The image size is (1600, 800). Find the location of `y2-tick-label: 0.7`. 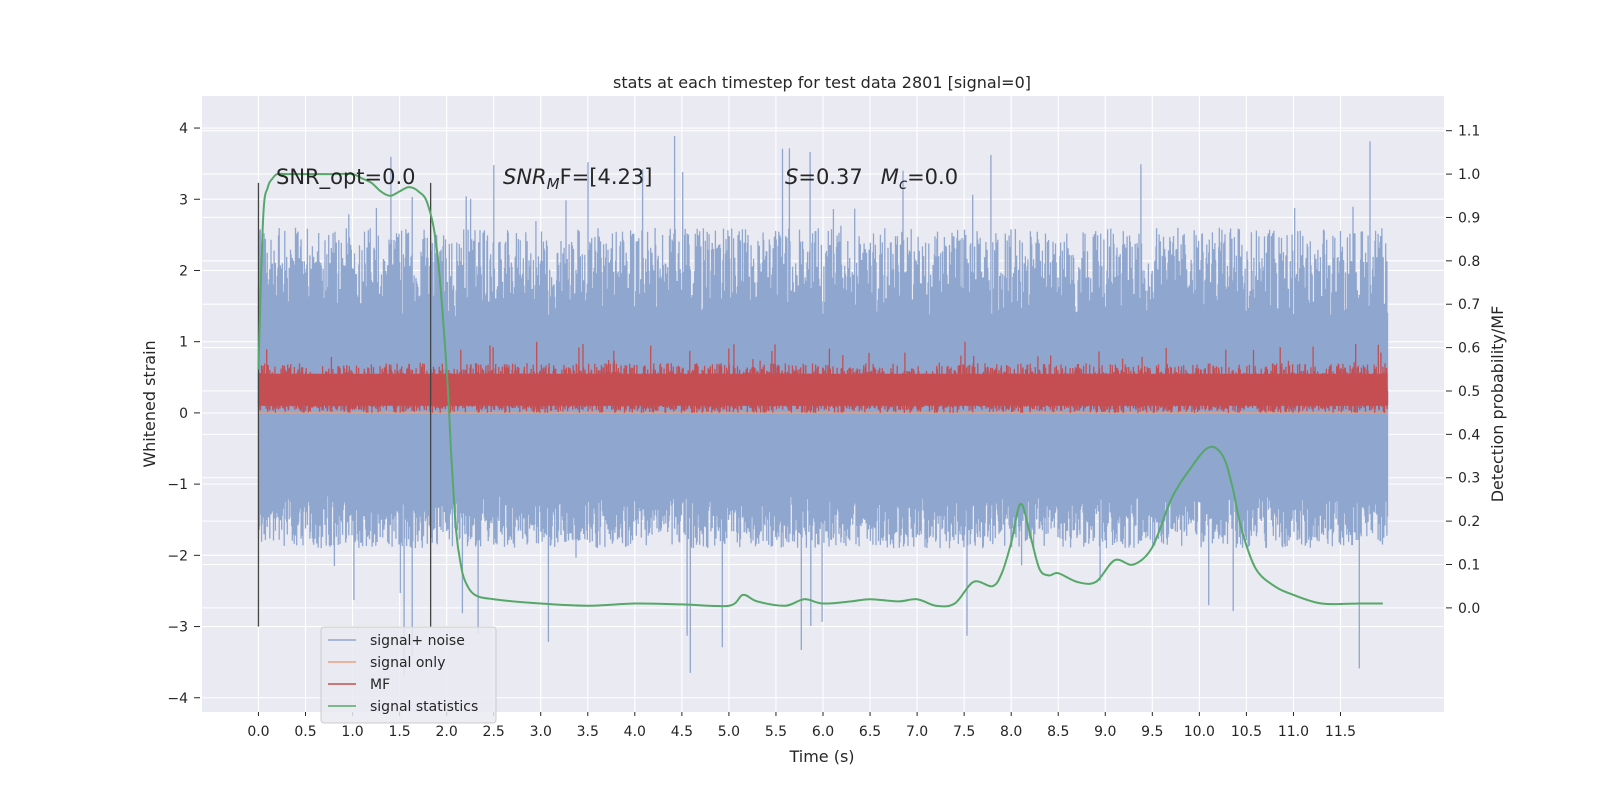

y2-tick-label: 0.7 is located at coordinates (1469, 305).